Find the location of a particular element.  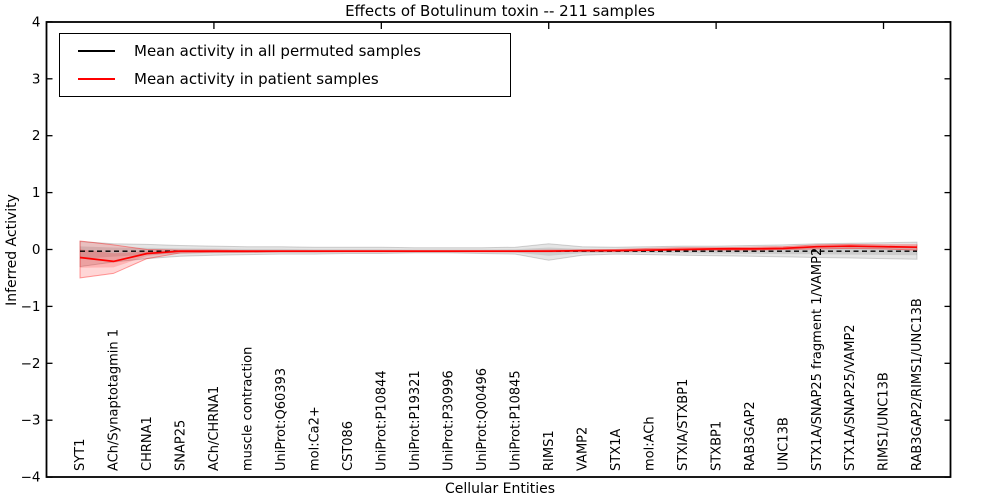

permuted-line-sample-icon is located at coordinates (96, 51).